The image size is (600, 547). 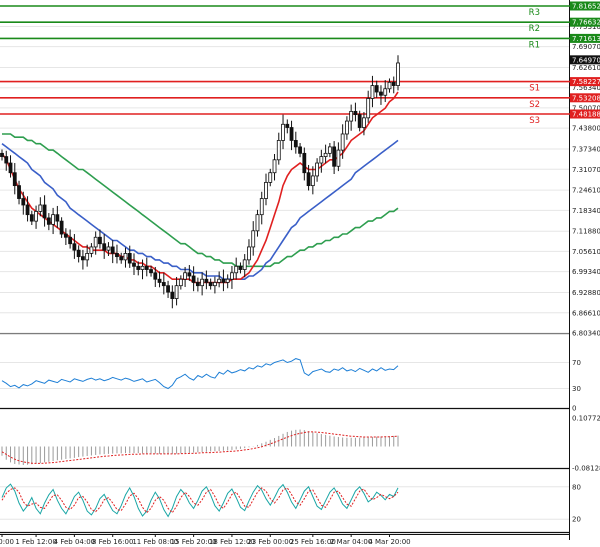 I want to click on price-tick-label: 7.50070, so click(x=586, y=108).